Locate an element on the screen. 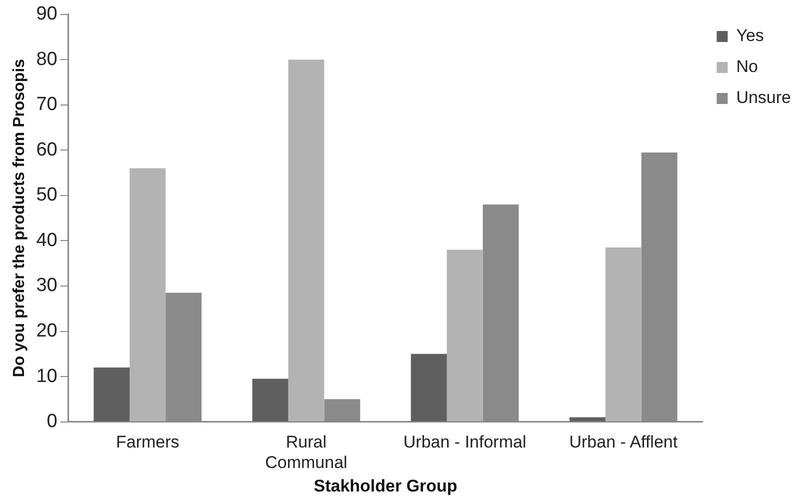 Image resolution: width=805 pixels, height=501 pixels. x-tick-label: Rural Communal is located at coordinates (306, 452).